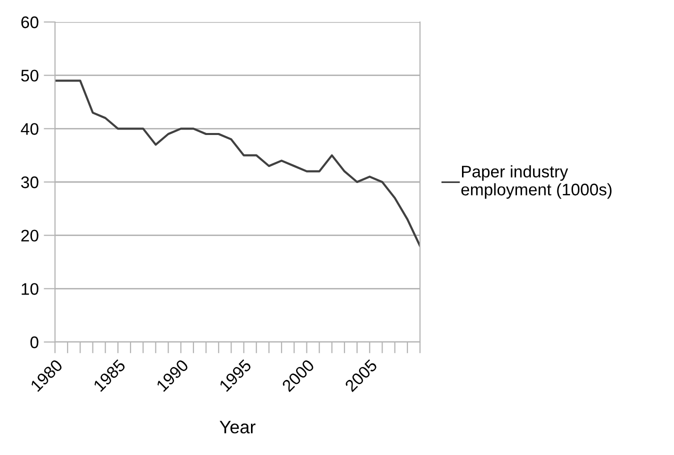 This screenshot has width=674, height=455. Describe the element at coordinates (536, 182) in the screenshot. I see `legend-label: Paper industry employment (1000s)` at that location.